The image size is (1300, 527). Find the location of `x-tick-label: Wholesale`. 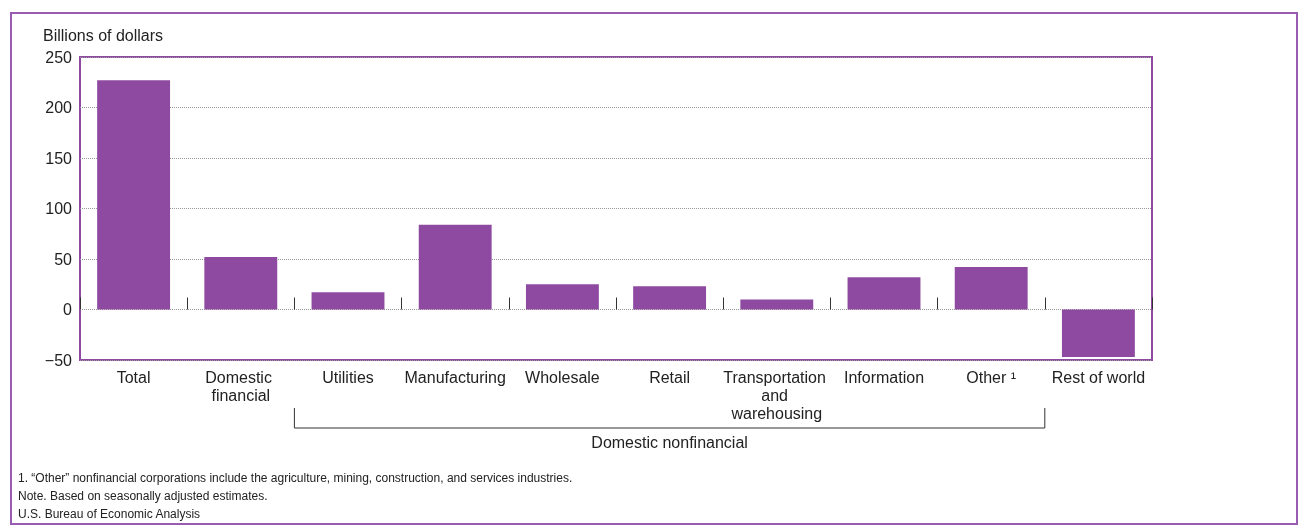

x-tick-label: Wholesale is located at coordinates (562, 377).